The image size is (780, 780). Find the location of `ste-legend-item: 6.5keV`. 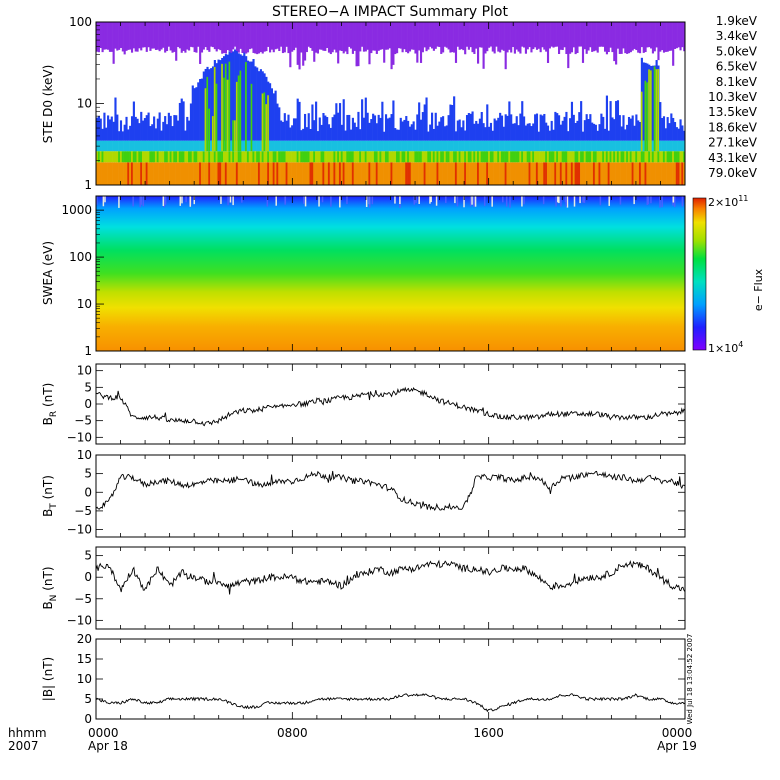

ste-legend-item: 6.5keV is located at coordinates (737, 67).